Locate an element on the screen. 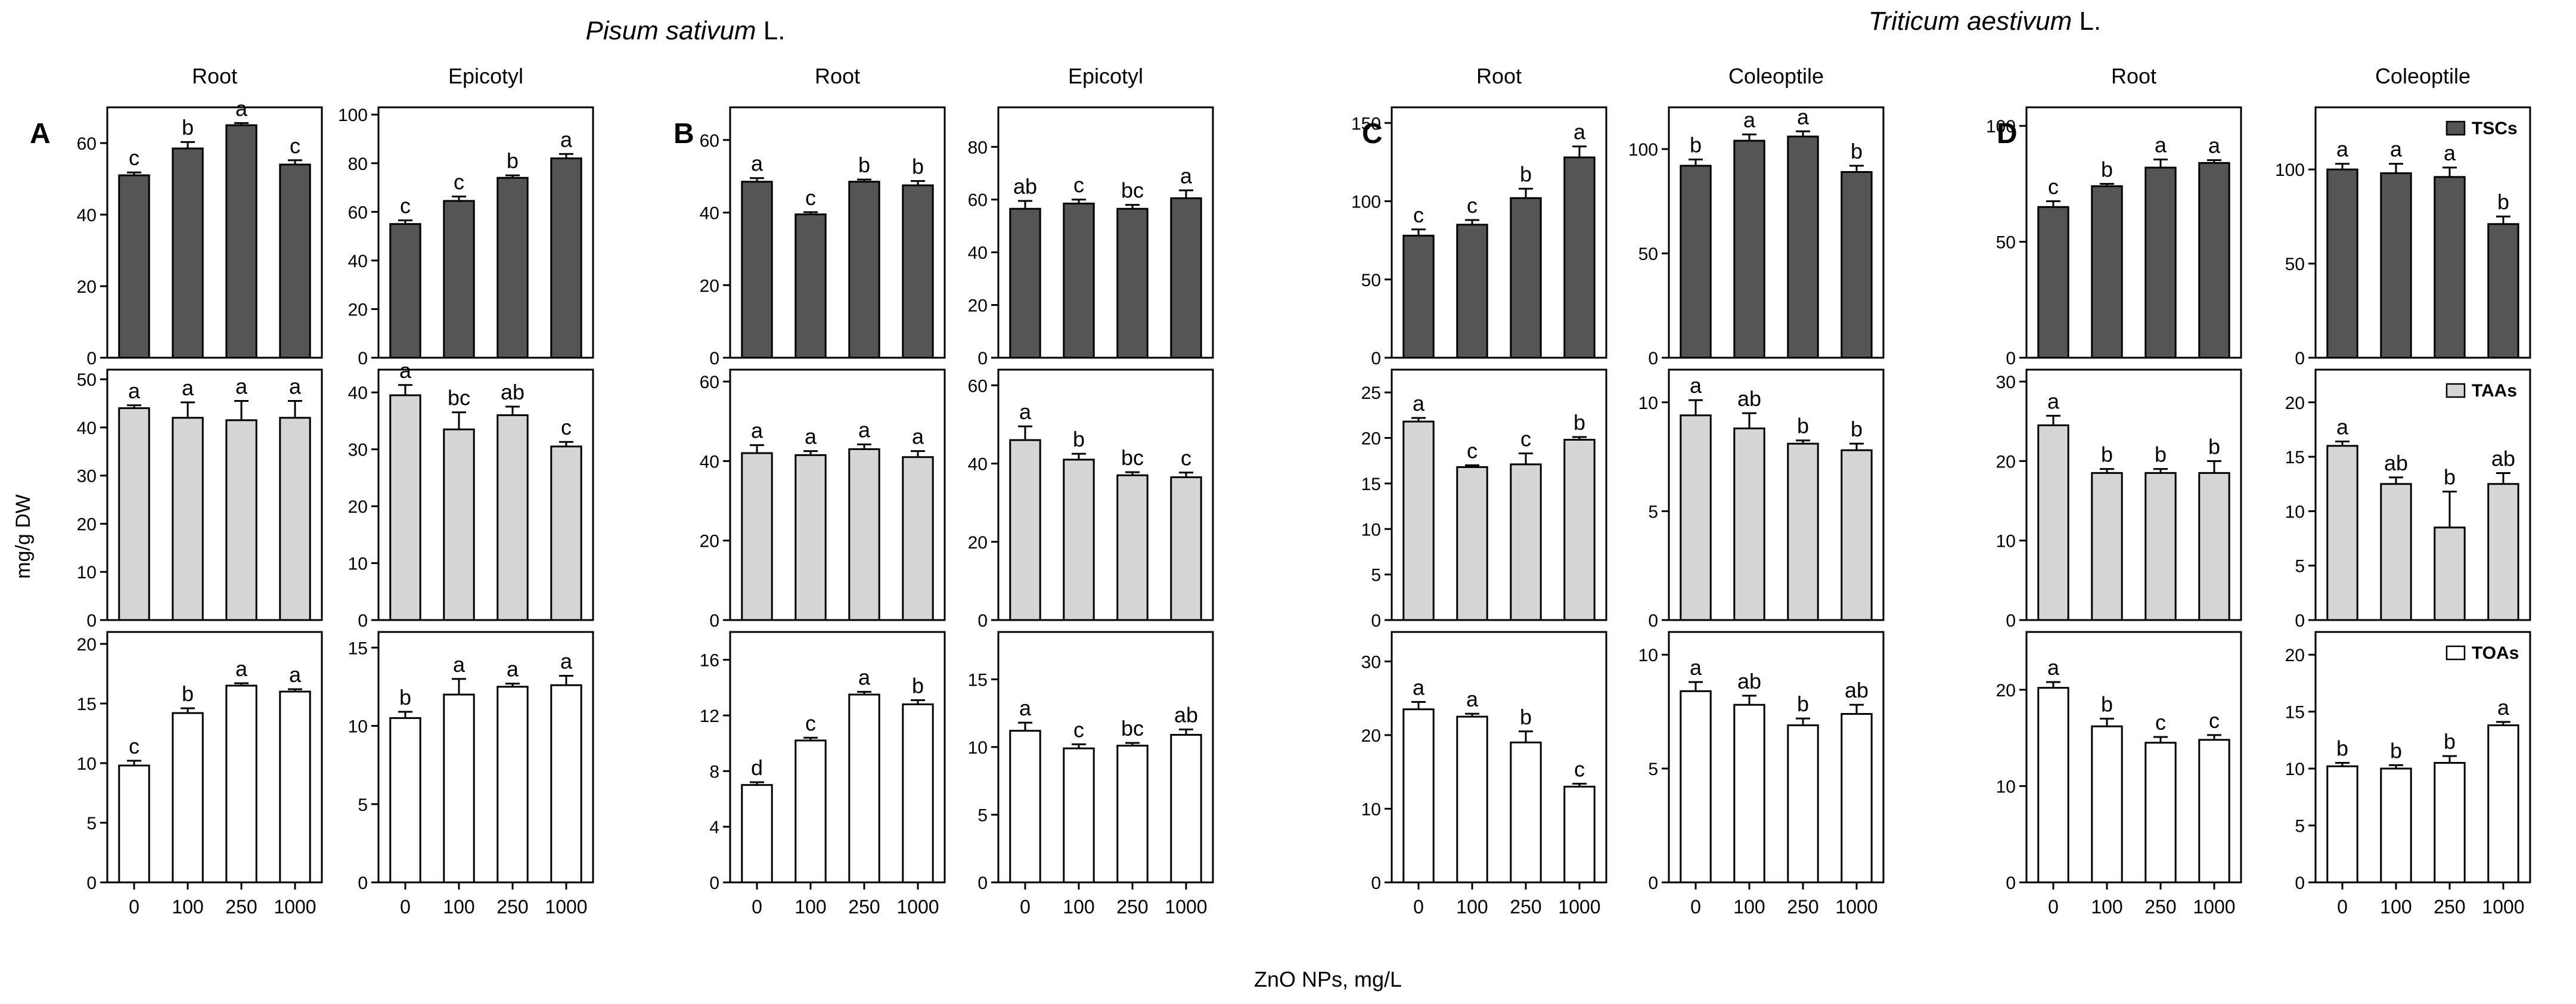 This screenshot has height=1004, width=2576. panel-b-root-toas-frame is located at coordinates (838, 757).